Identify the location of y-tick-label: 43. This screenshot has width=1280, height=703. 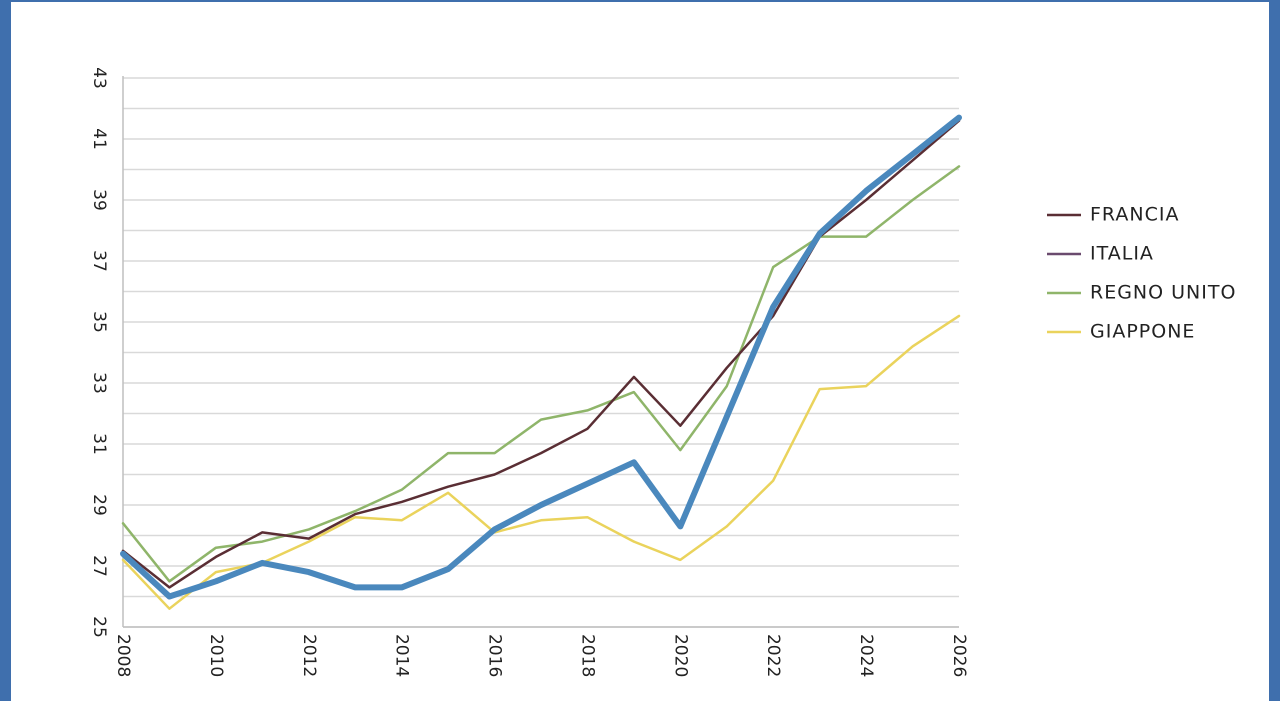
(99, 78).